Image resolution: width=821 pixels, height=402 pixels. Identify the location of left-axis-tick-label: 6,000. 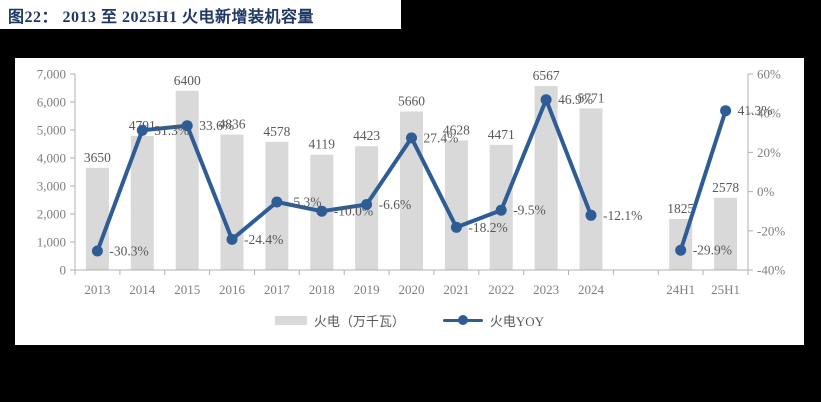
(51, 102).